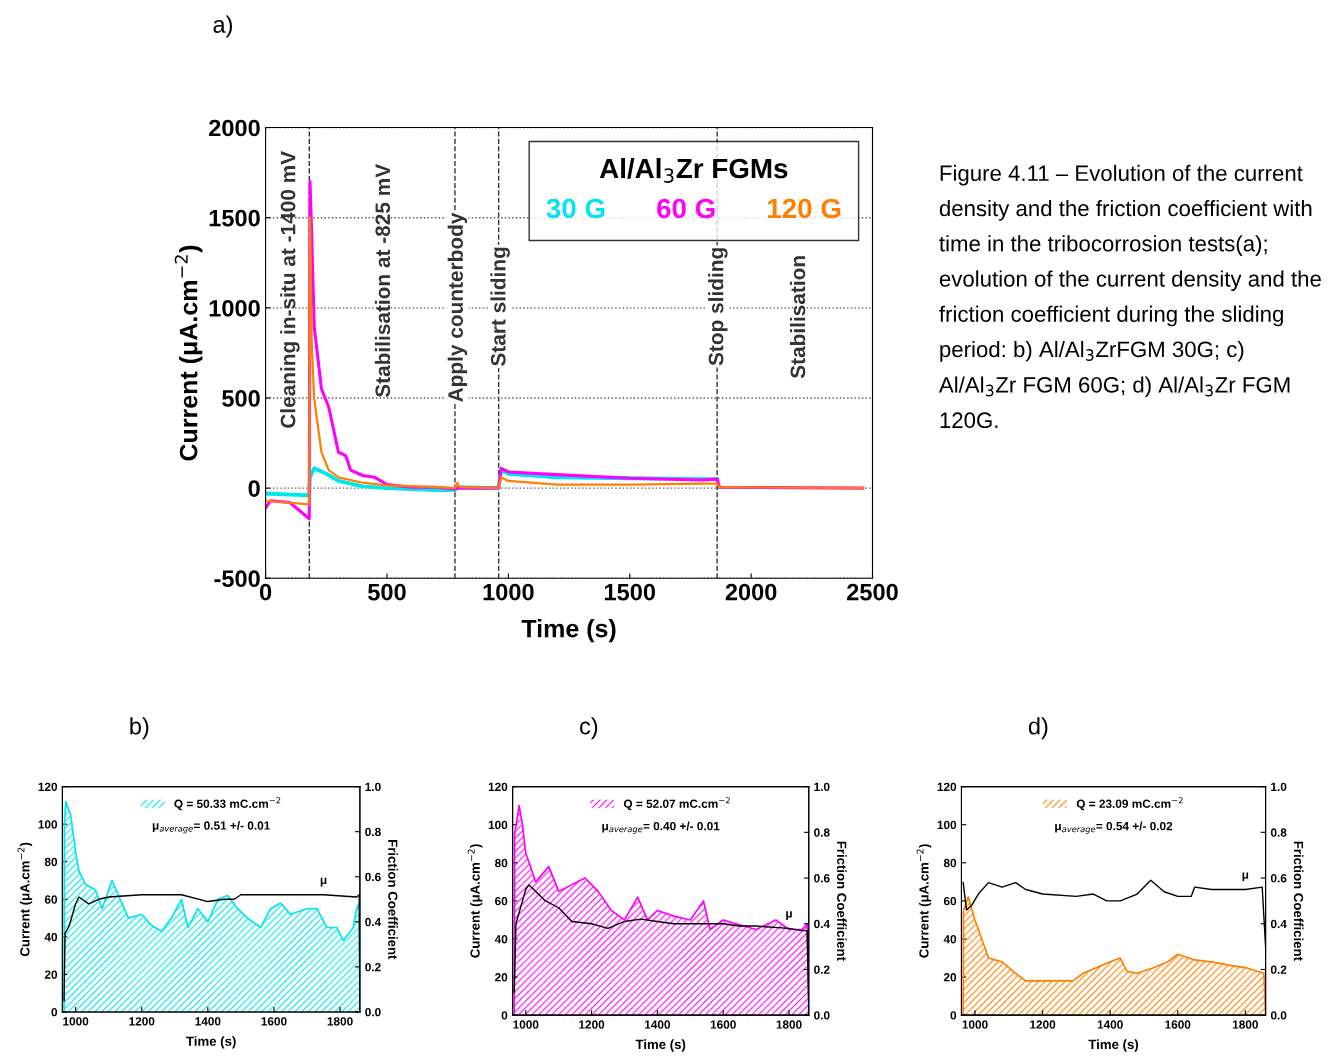 The height and width of the screenshot is (1063, 1328). I want to click on x-tick-label: 2500, so click(872, 592).